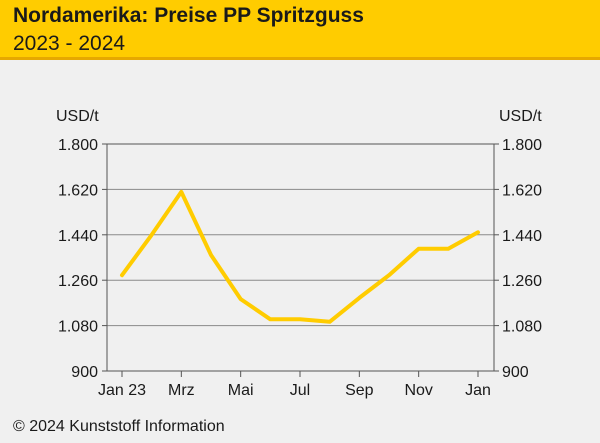 The image size is (600, 443). What do you see at coordinates (69, 43) in the screenshot?
I see `chart-subtitle: 2023 - 2024` at bounding box center [69, 43].